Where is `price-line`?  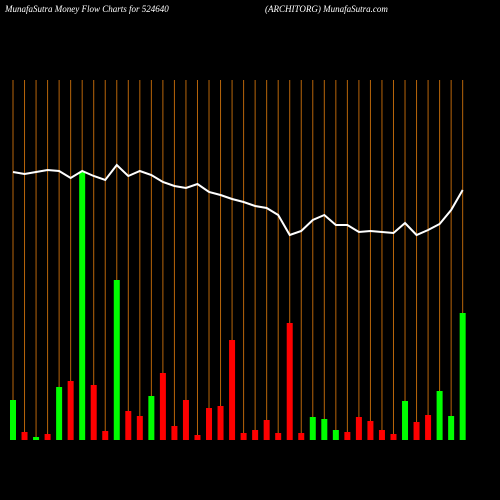 price-line is located at coordinates (238, 200).